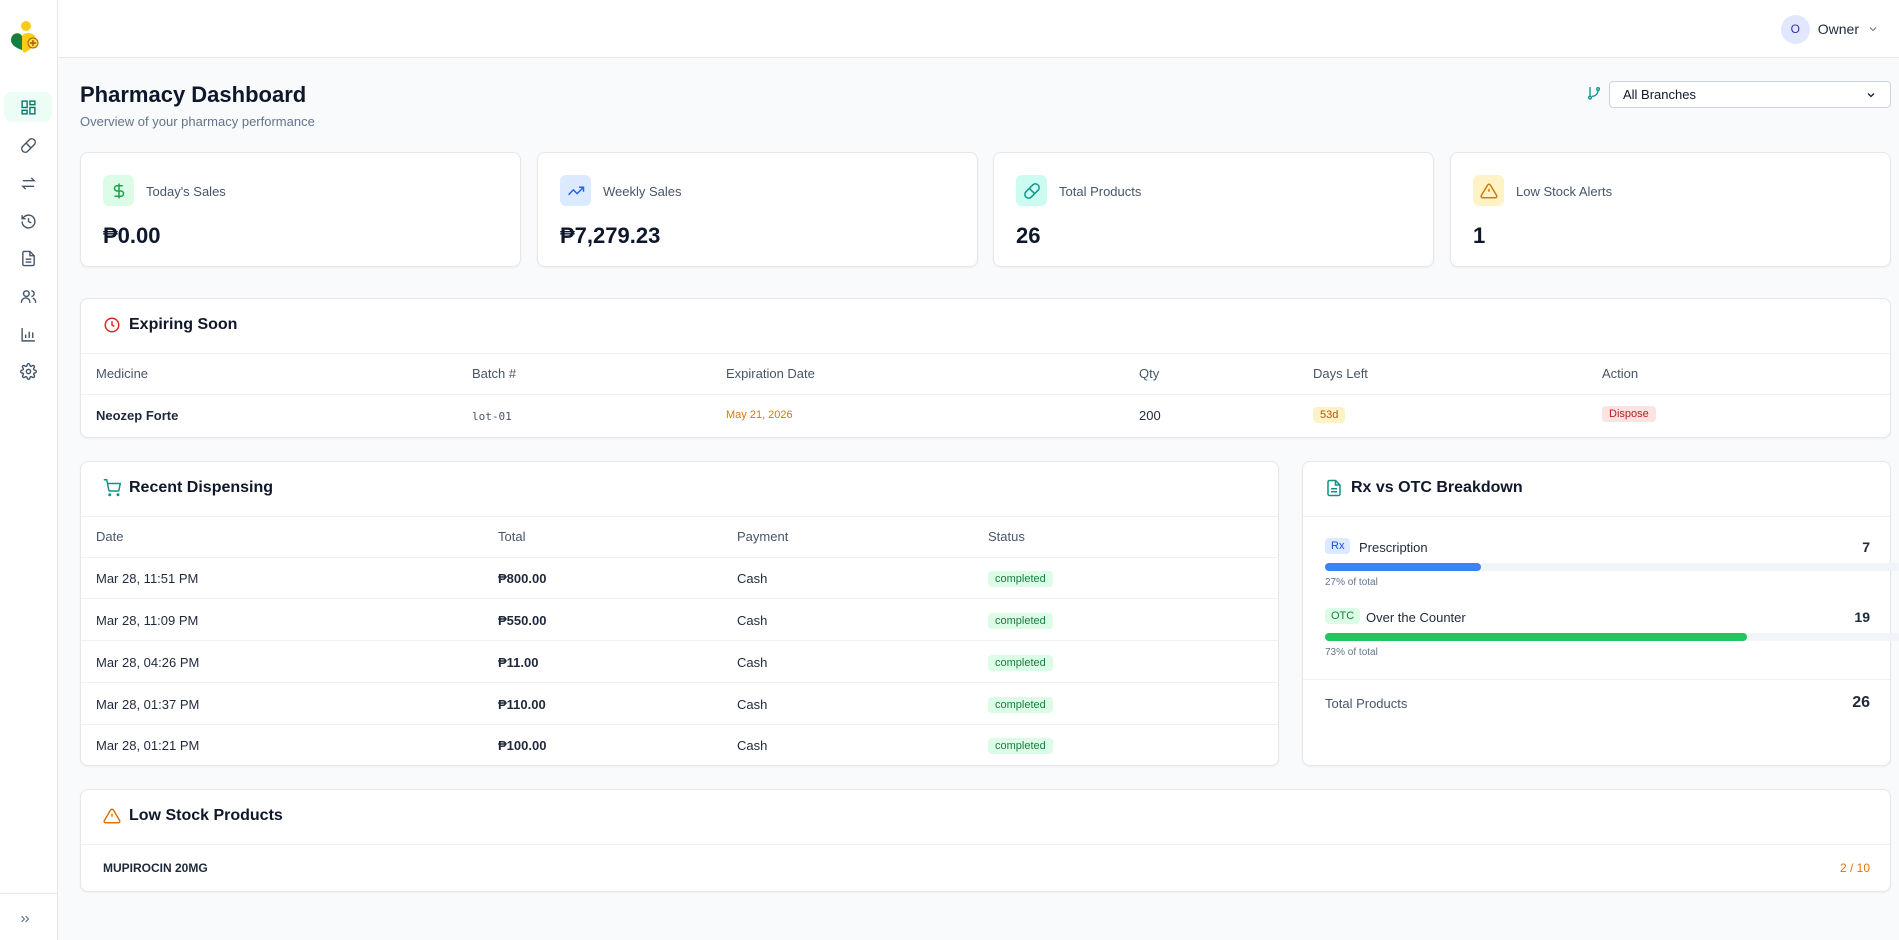  What do you see at coordinates (28, 258) in the screenshot?
I see `nav-documents` at bounding box center [28, 258].